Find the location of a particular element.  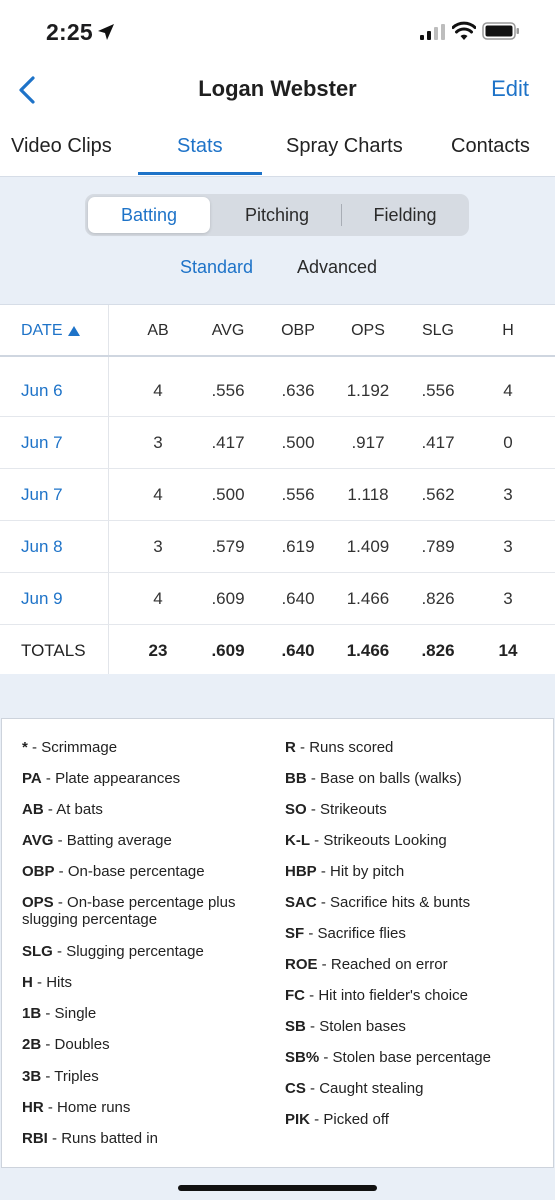

legend-item: PA - Plate appearances is located at coordinates (101, 778).